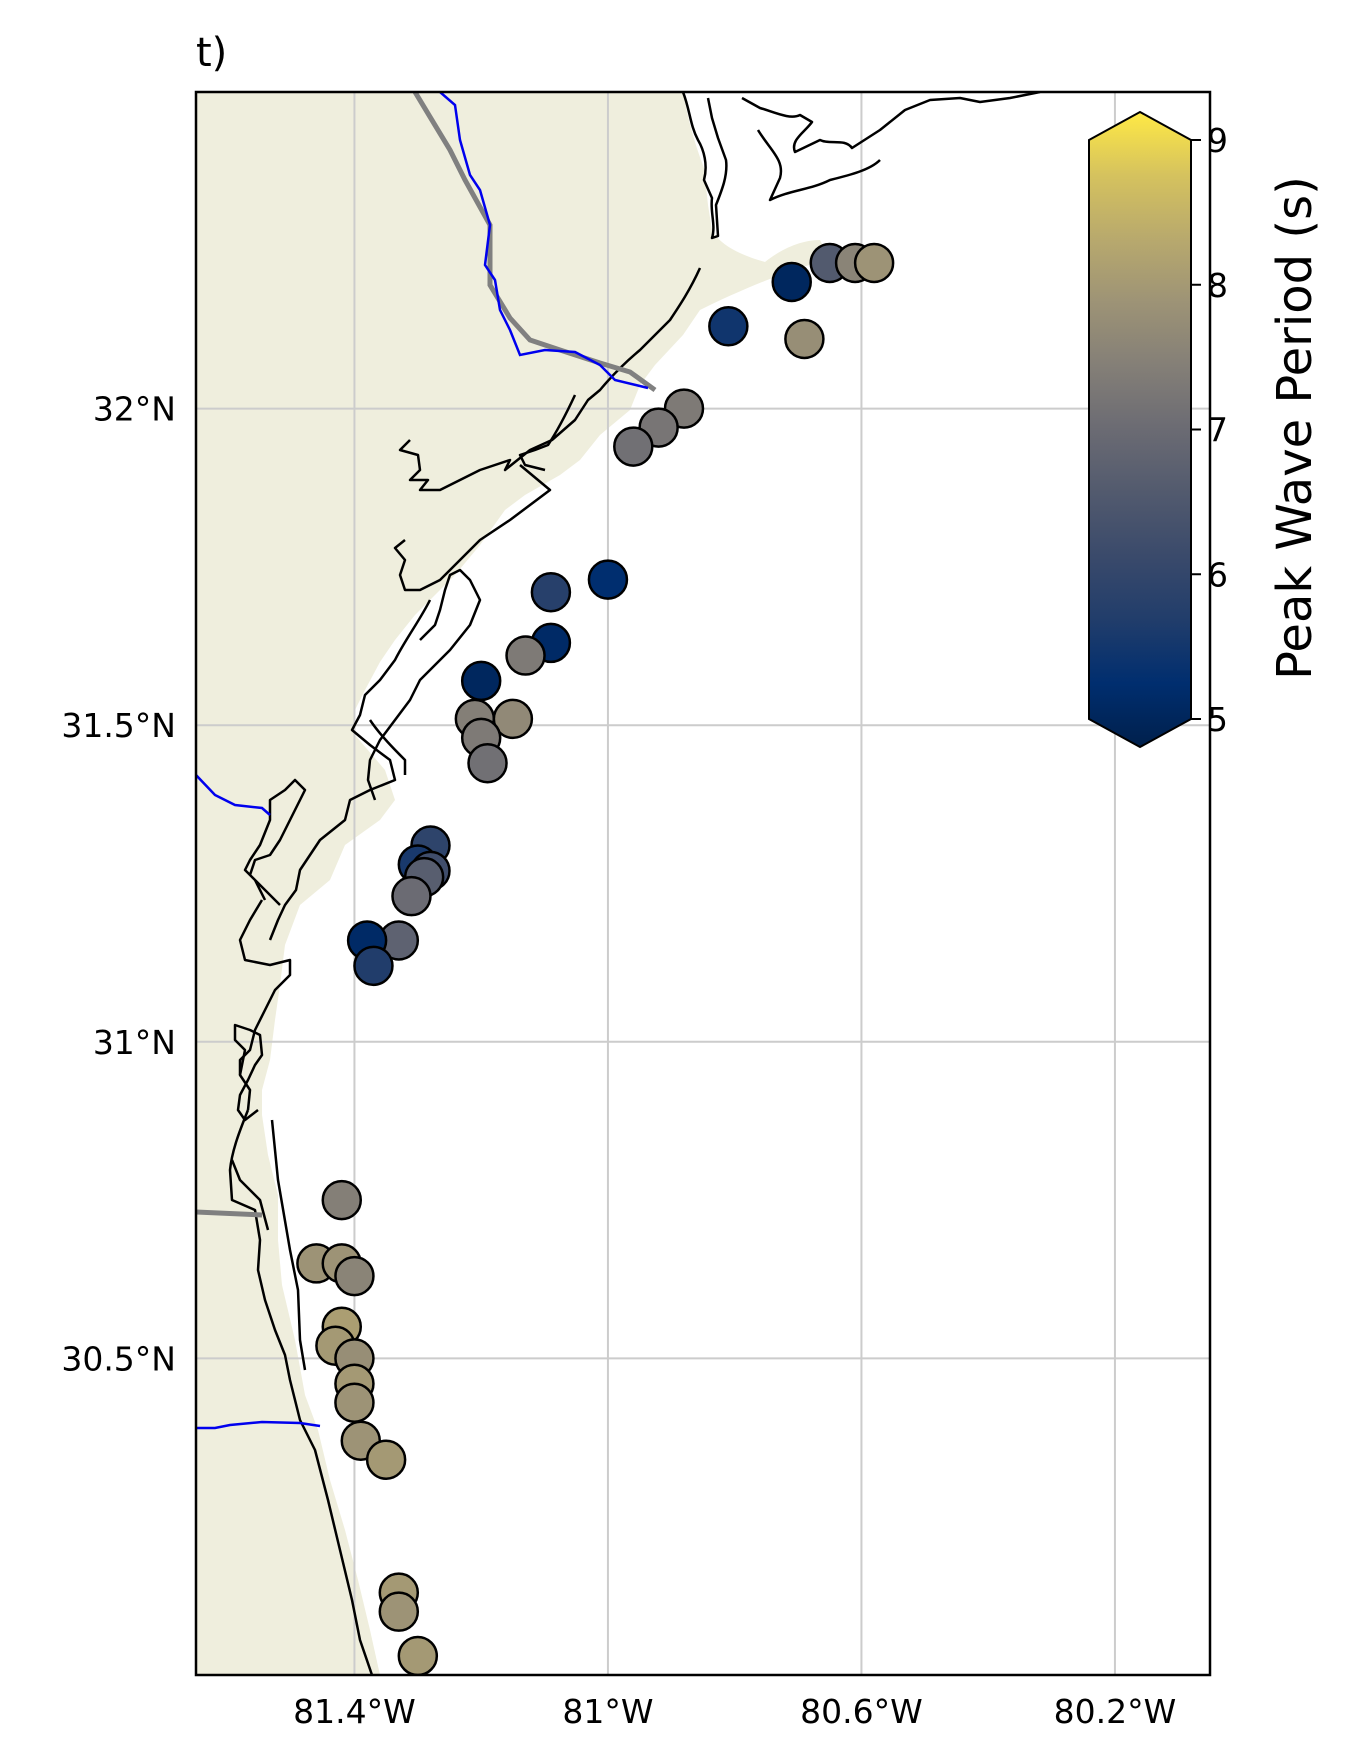 The height and width of the screenshot is (1764, 1348). Describe the element at coordinates (1295, 428) in the screenshot. I see `colorbar-title: Peak Wave Period (s)` at that location.